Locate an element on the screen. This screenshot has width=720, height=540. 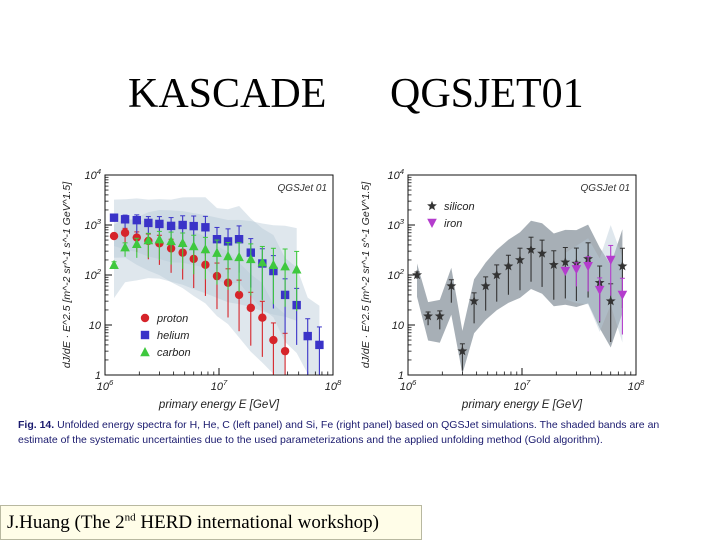
panel-left-legend-marker-proton is located at coordinates (145, 318).